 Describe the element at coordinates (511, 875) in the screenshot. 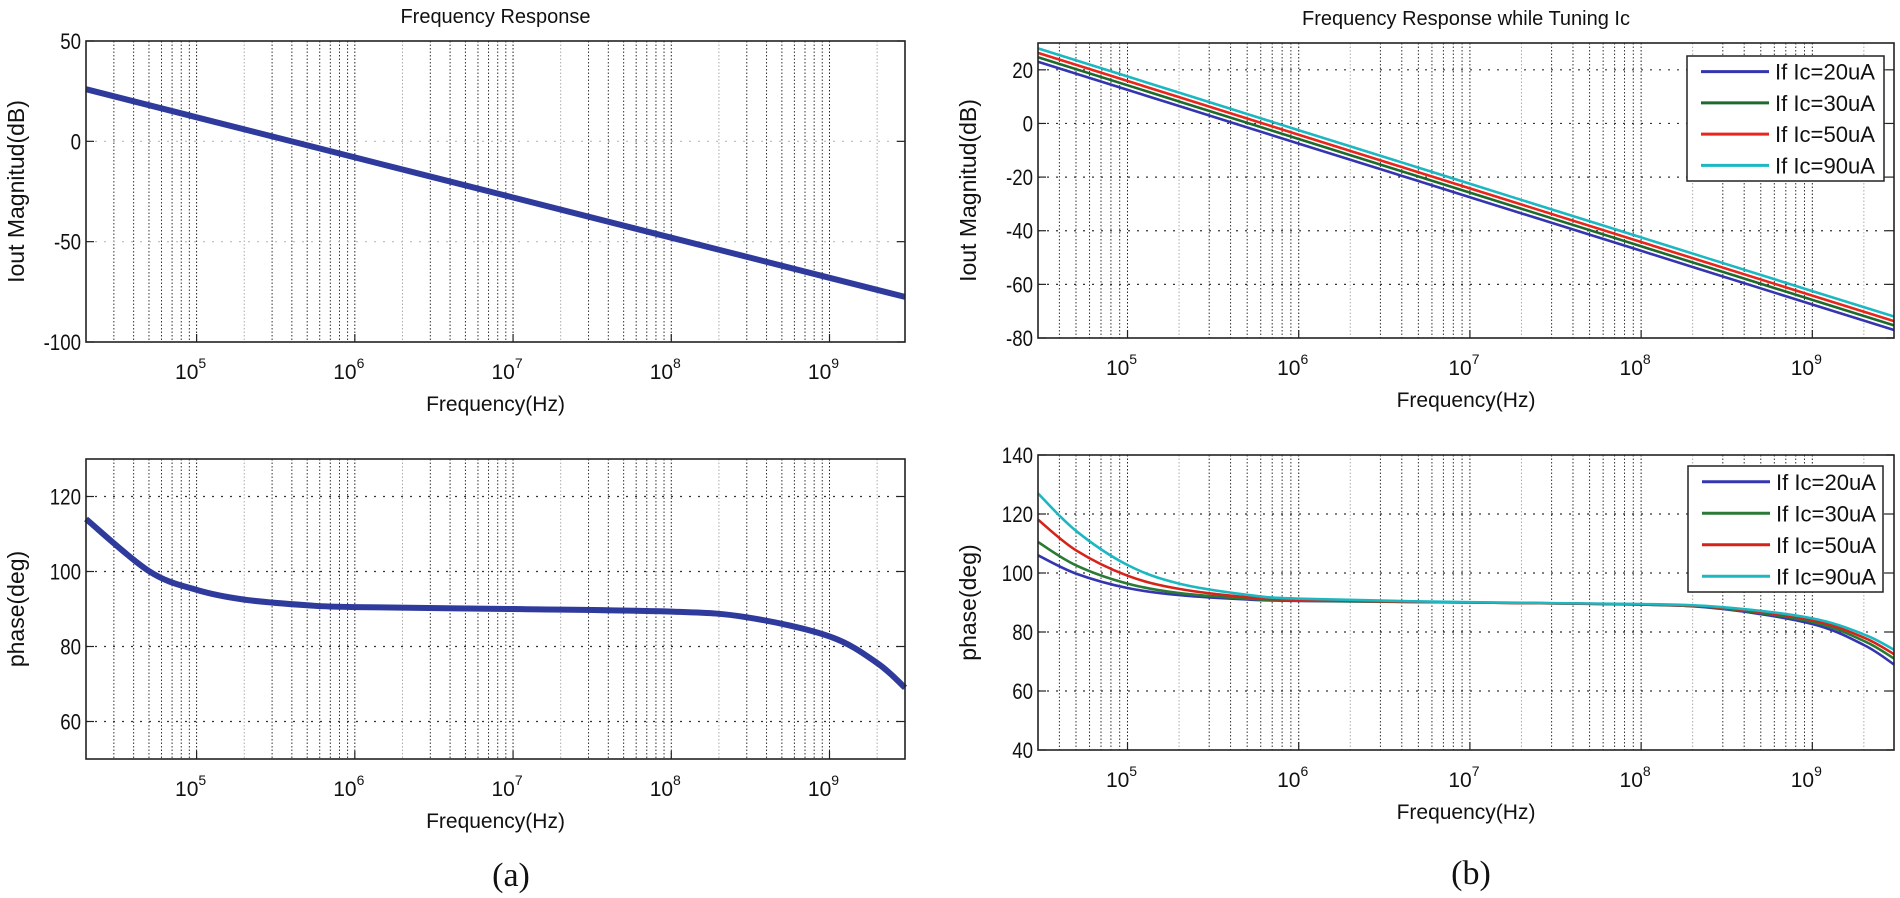

I see `panel-label-a: (a)` at that location.